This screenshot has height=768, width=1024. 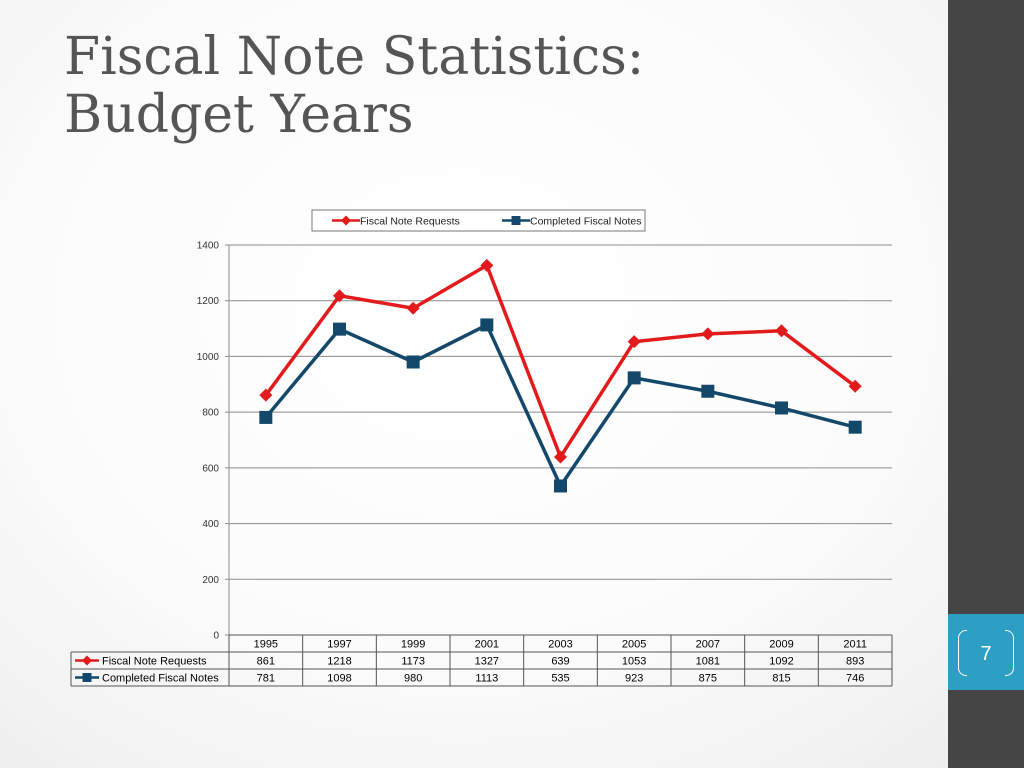 I want to click on table-value-cell: 746, so click(x=855, y=679).